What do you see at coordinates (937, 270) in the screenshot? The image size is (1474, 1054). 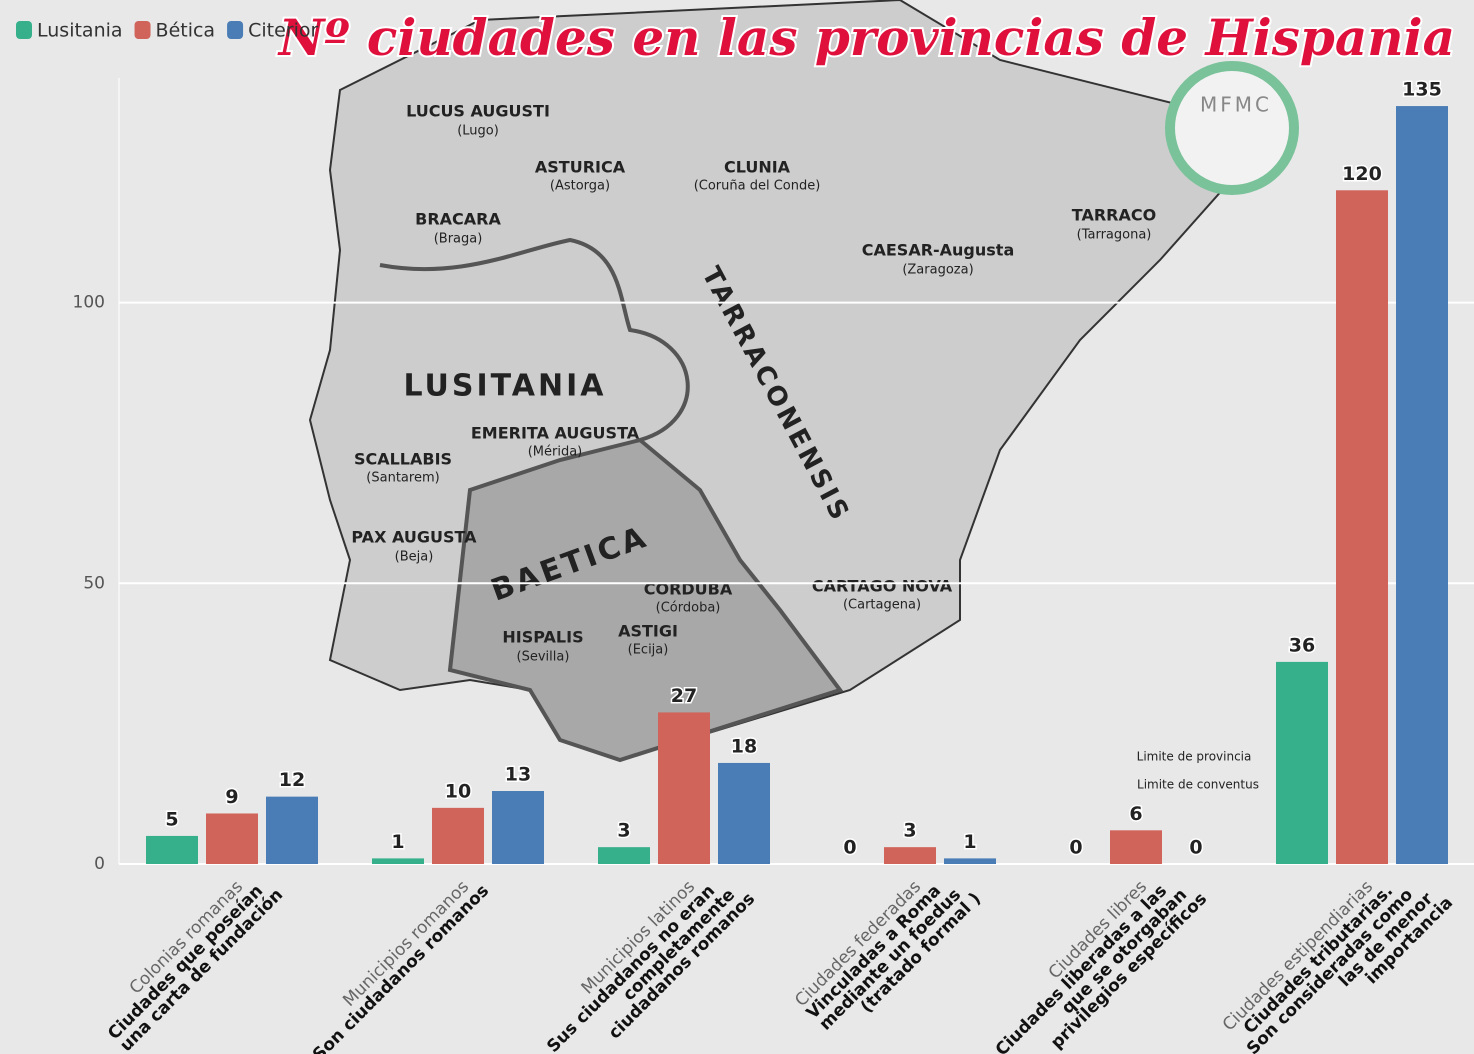 I see `map-label: (Zaragoza)` at bounding box center [937, 270].